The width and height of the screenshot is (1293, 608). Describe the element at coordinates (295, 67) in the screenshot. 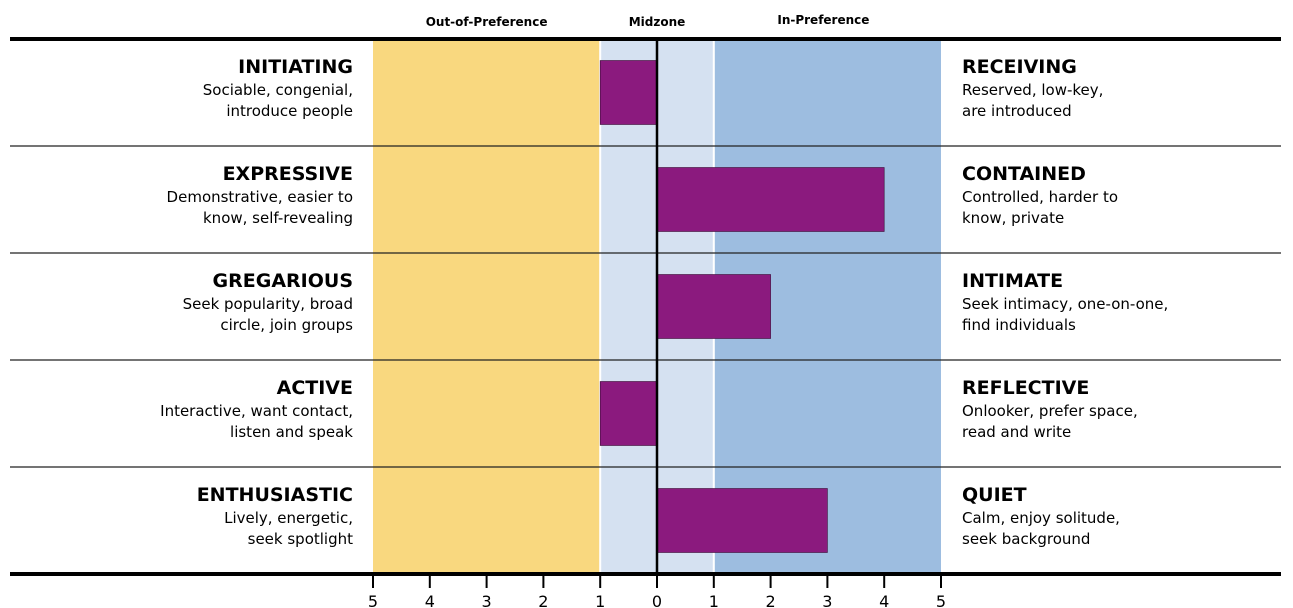

I see `left-pole-title: INITIATING` at that location.